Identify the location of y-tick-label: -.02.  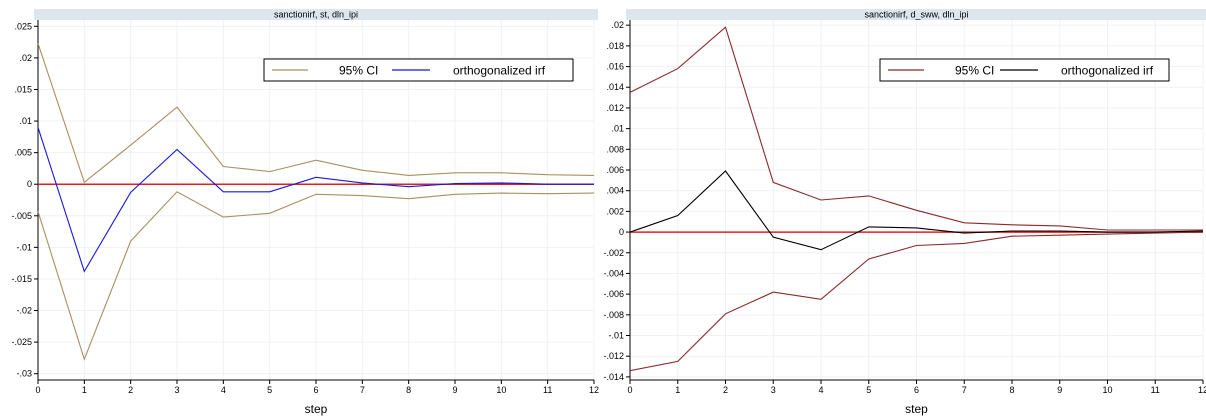
(24, 311).